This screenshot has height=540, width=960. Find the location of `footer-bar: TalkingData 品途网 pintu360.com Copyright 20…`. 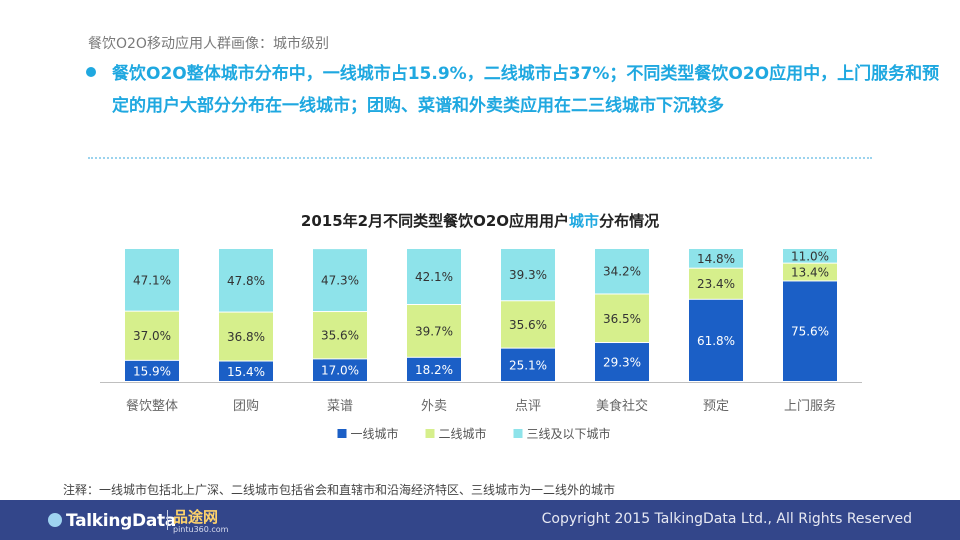

footer-bar: TalkingData 品途网 pintu360.com Copyright 20… is located at coordinates (480, 520).